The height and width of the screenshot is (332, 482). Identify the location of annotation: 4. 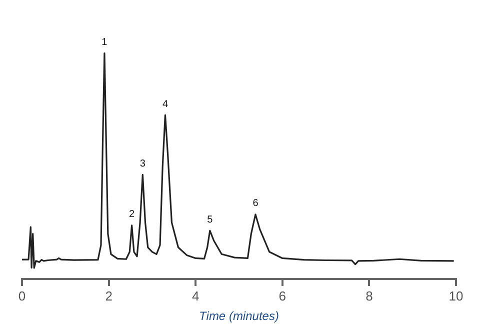
(165, 104).